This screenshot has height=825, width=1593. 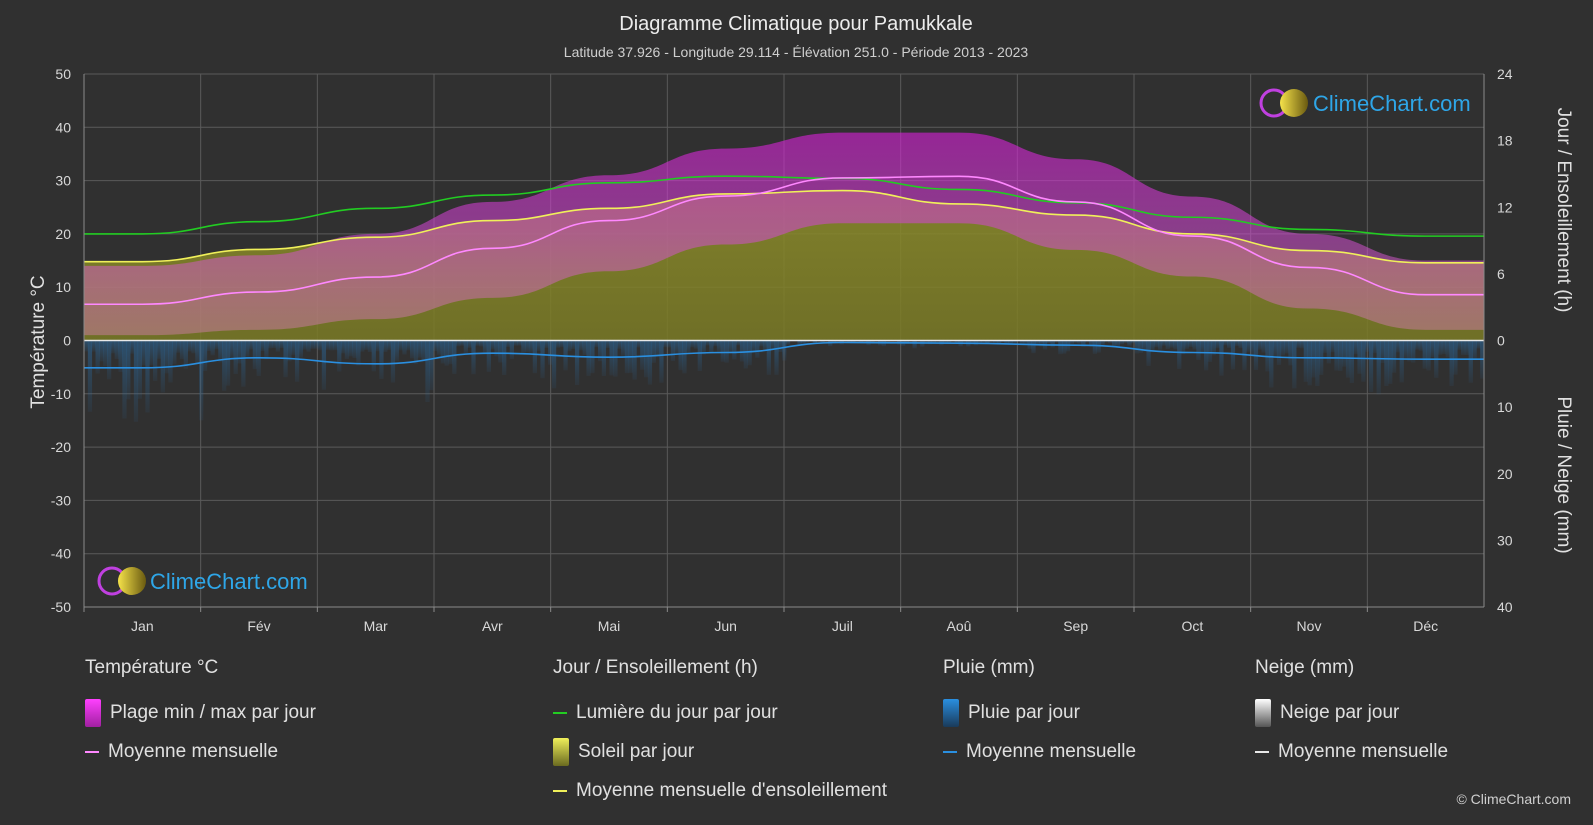 I want to click on y-right-bottom-tick-label: 10, so click(x=1505, y=407).